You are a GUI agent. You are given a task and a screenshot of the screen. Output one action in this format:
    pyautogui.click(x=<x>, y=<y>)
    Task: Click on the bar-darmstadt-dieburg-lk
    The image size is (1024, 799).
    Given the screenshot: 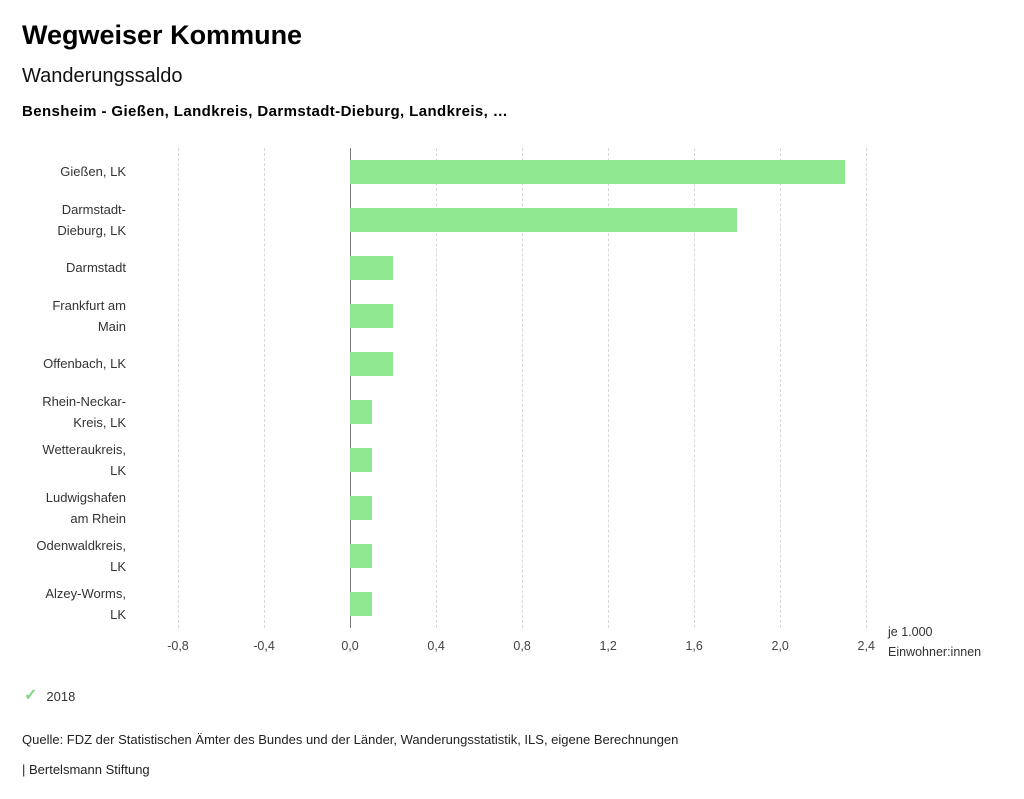 What is the action you would take?
    pyautogui.click(x=544, y=220)
    